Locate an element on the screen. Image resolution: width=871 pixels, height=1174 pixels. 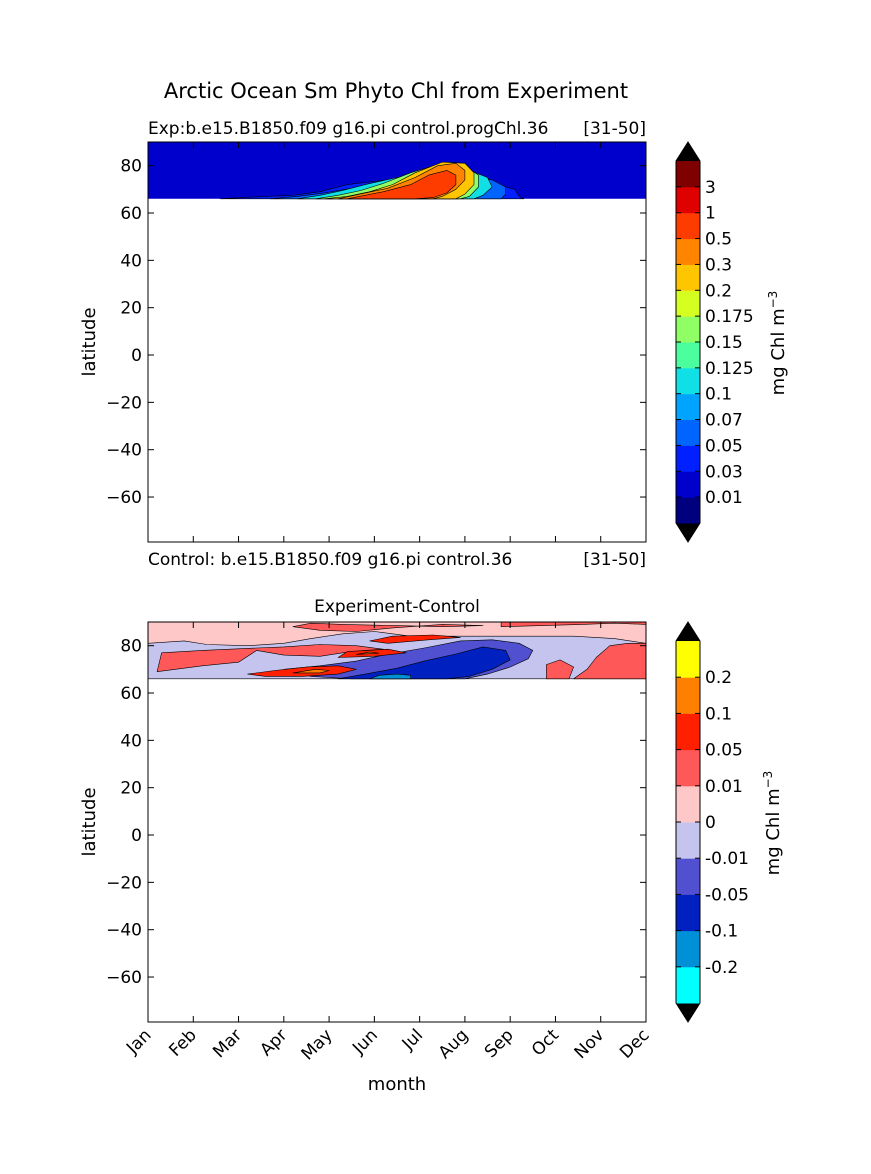
bottom-colorbar-tick-label: 0.2 is located at coordinates (718, 678).